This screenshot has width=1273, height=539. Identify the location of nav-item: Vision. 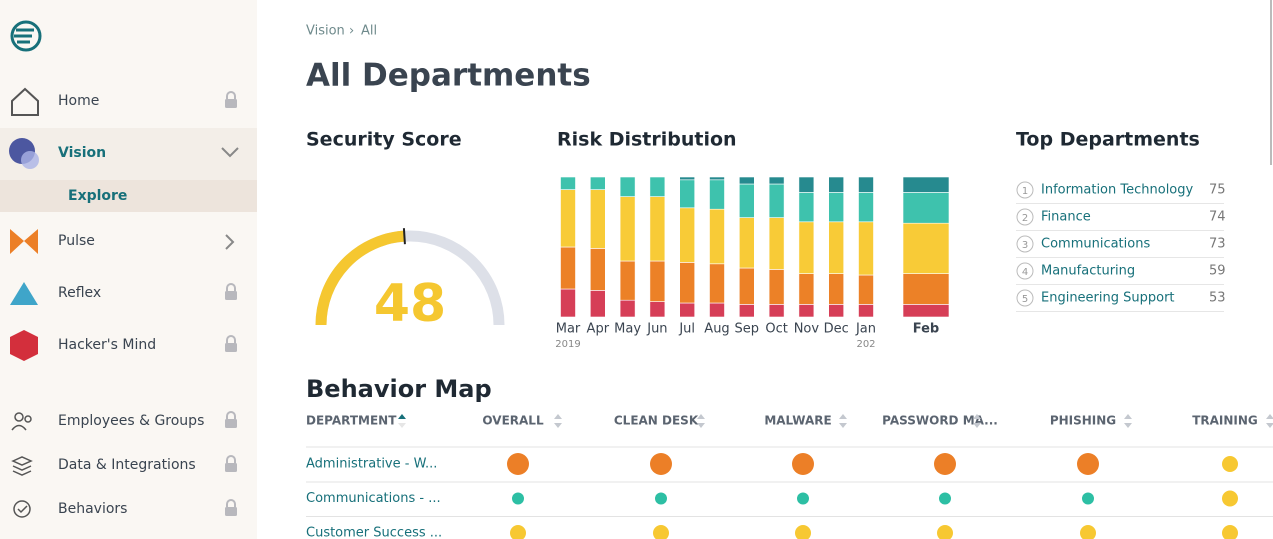
(82, 153).